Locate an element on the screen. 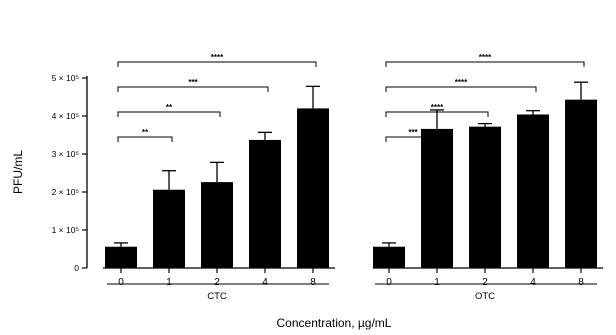  y-tick-label: 5 × 10⁵ is located at coordinates (65, 78).